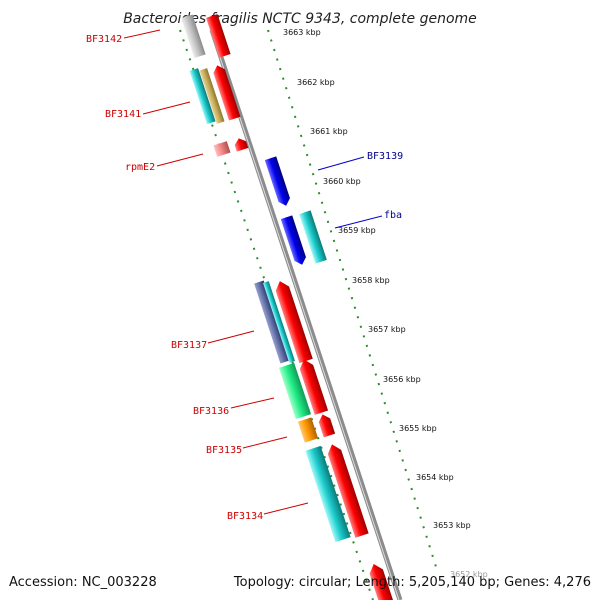  What do you see at coordinates (226, 92) in the screenshot?
I see `gene-bf3141-red` at bounding box center [226, 92].